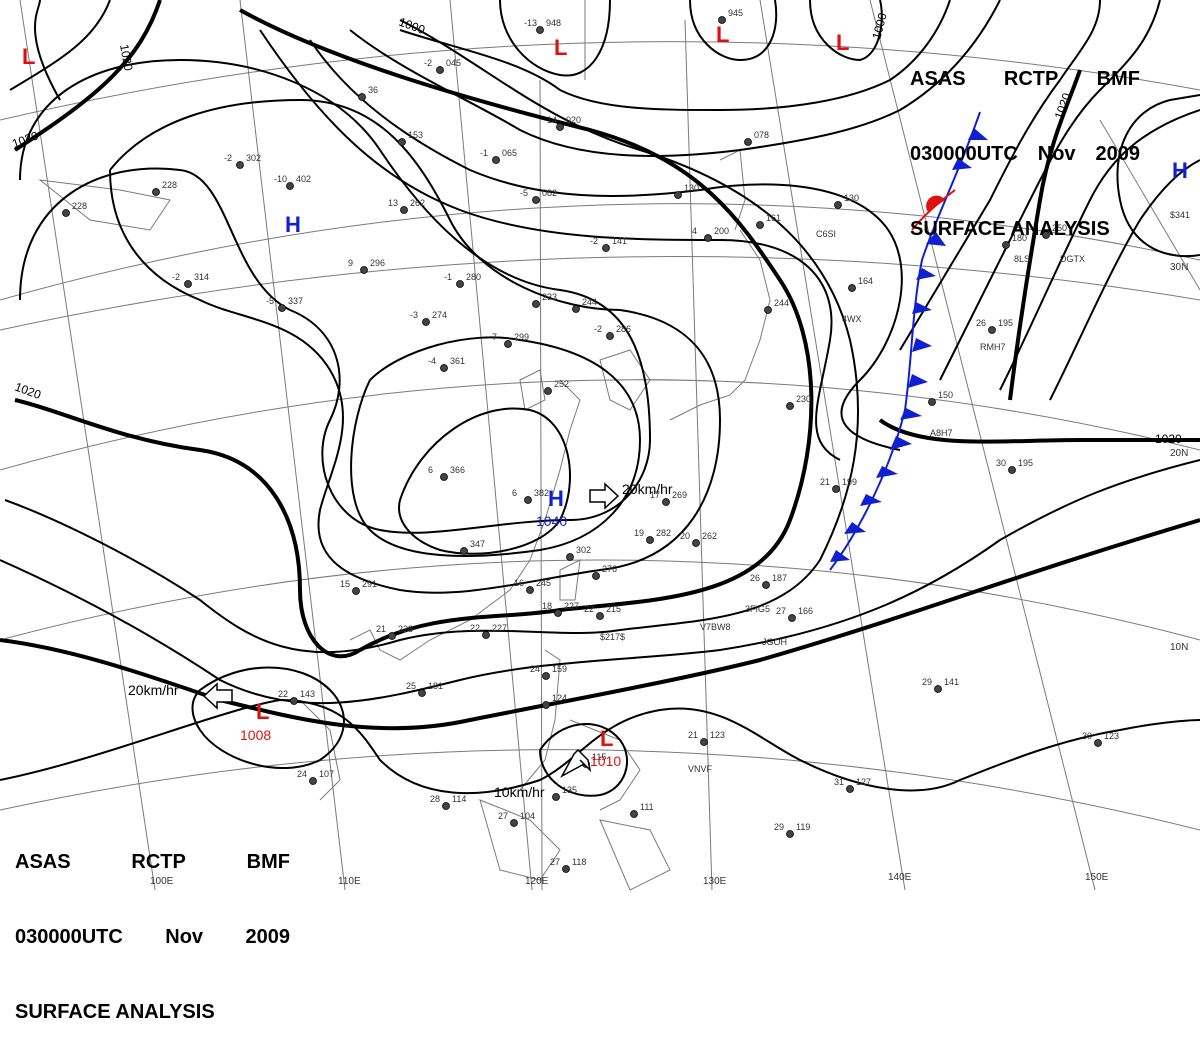 This screenshot has width=1200, height=1050. I want to click on station-plot: 36, so click(368, 93).